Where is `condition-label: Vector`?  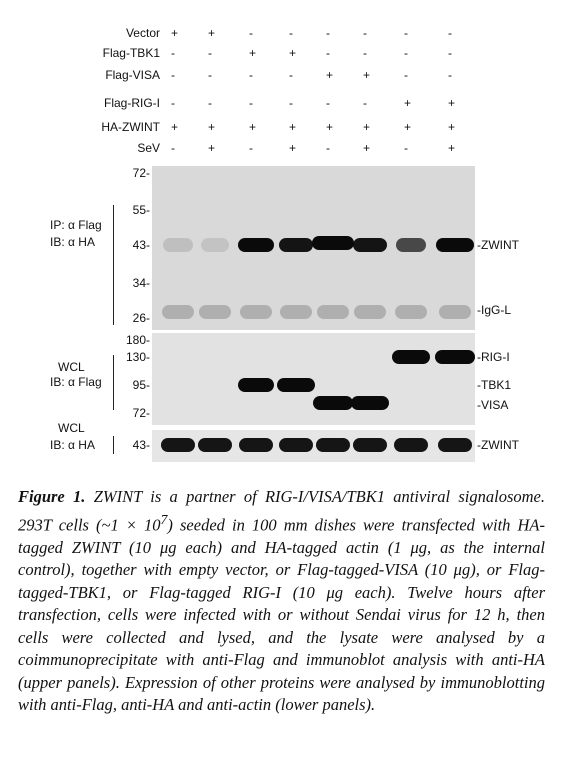
condition-label: Vector is located at coordinates (142, 33).